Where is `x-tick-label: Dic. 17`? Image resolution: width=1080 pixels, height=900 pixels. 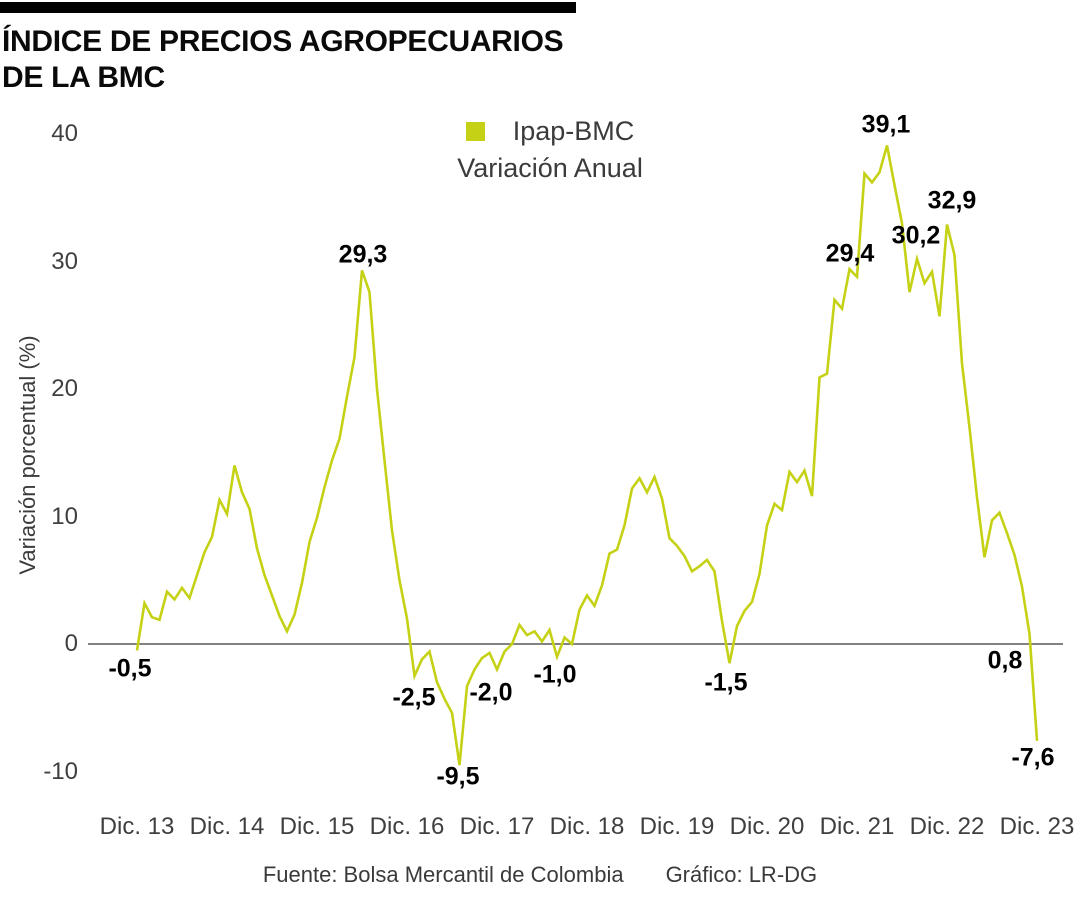
x-tick-label: Dic. 17 is located at coordinates (497, 826).